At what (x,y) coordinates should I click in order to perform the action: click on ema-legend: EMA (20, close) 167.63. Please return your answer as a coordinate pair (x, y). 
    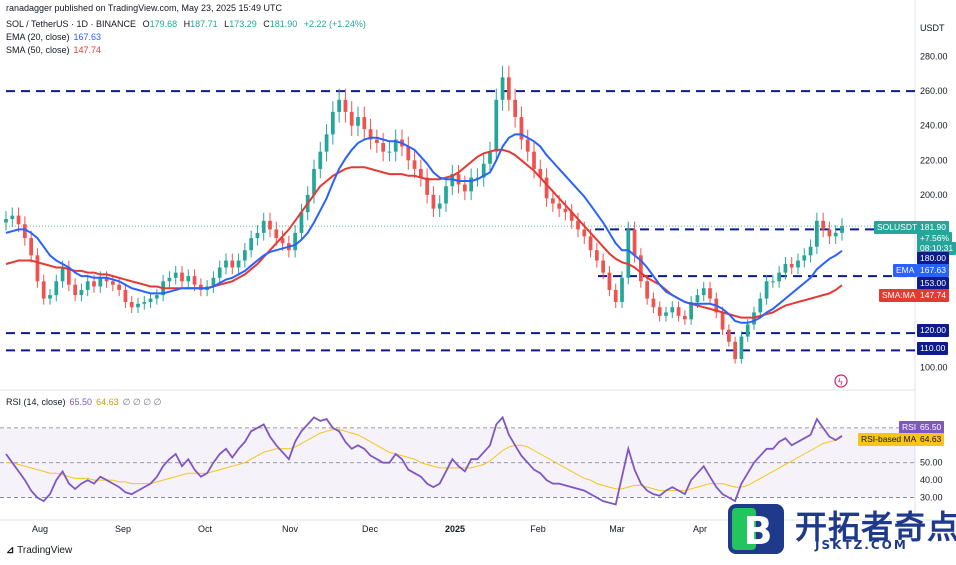
    Looking at the image, I should click on (54, 37).